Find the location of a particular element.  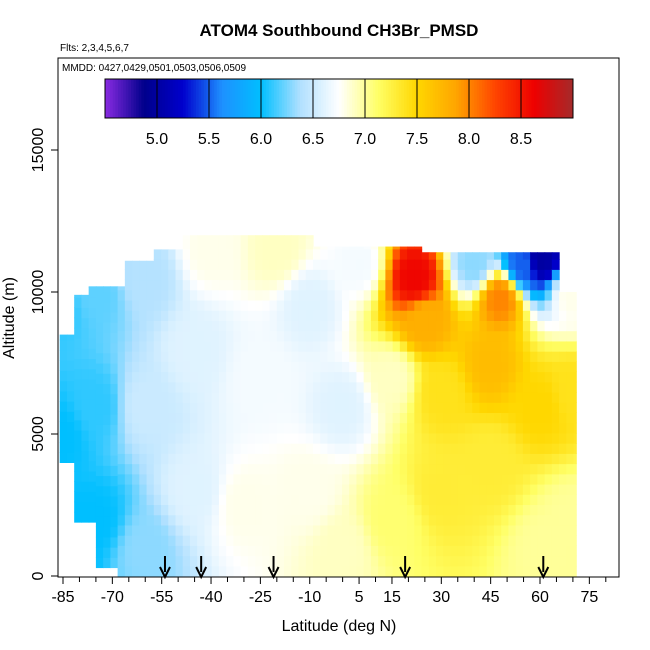

heat-cell-2094 is located at coordinates (541, 428).